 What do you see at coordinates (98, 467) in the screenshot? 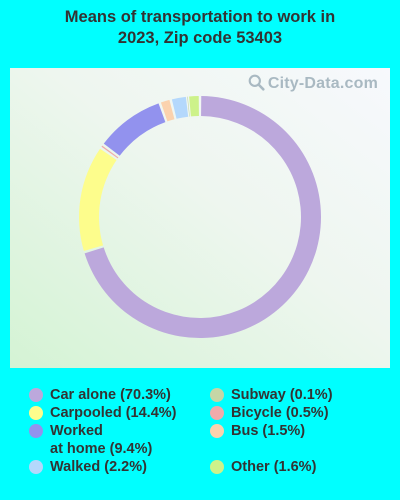
I see `legend-label: Walked (2.2%)` at bounding box center [98, 467].